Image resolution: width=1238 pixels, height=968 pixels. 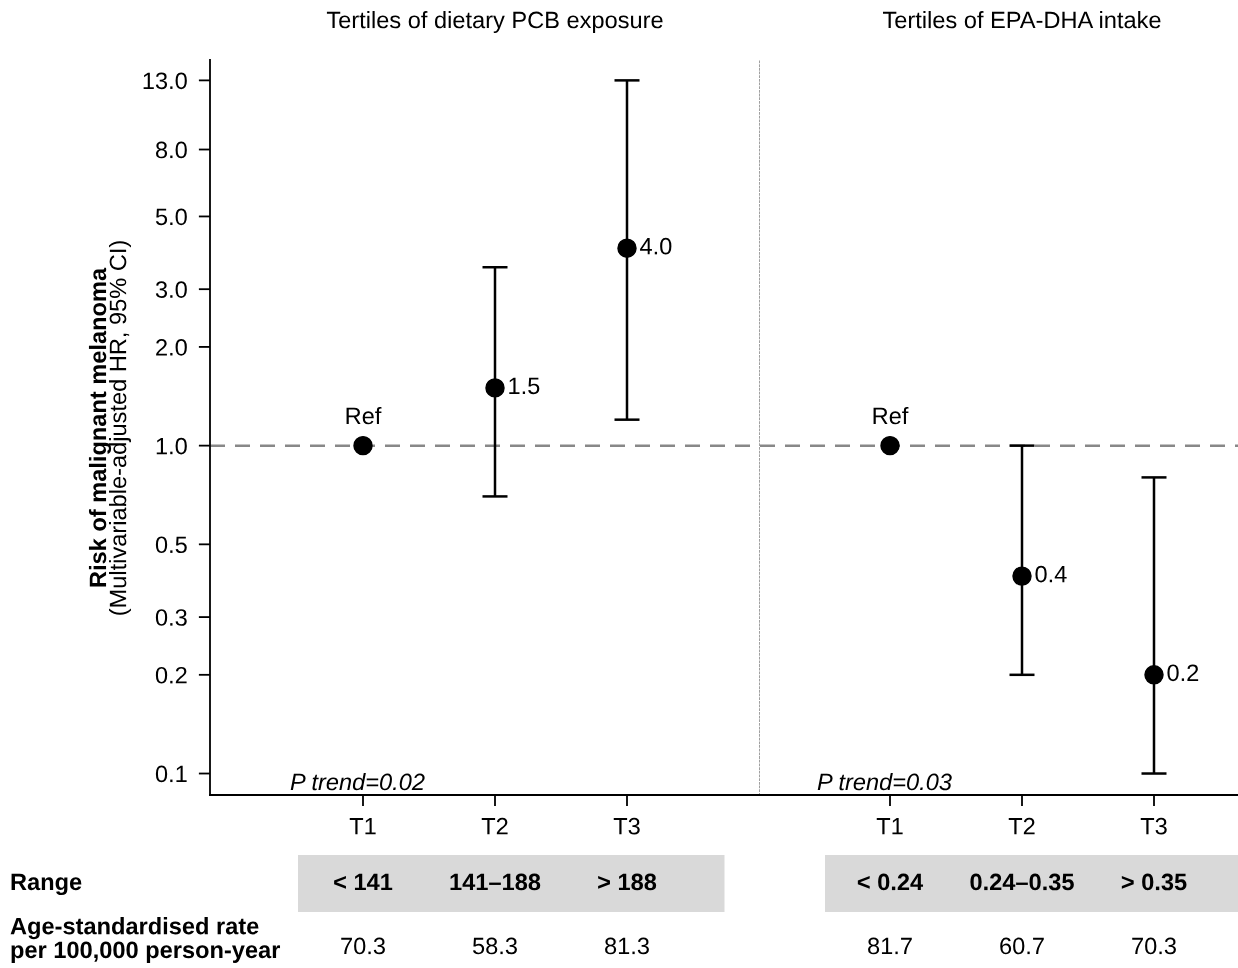 What do you see at coordinates (494, 946) in the screenshot?
I see `text: 58.3` at bounding box center [494, 946].